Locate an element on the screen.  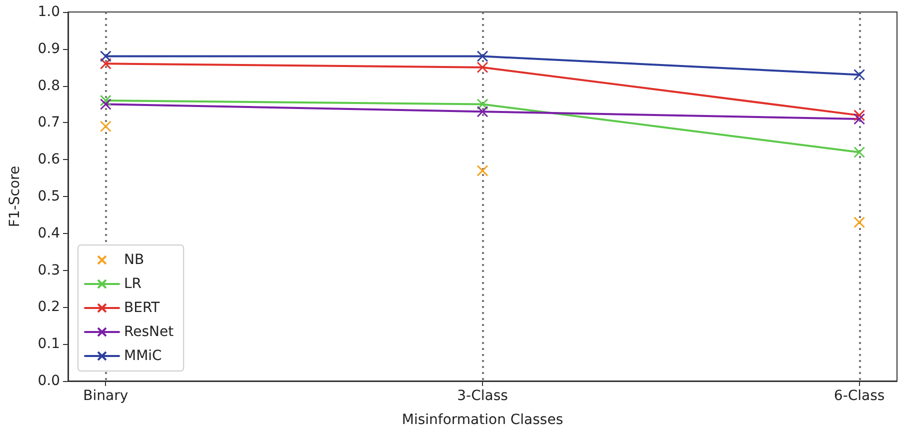
y-tick-label: 0.9 is located at coordinates (49, 48).